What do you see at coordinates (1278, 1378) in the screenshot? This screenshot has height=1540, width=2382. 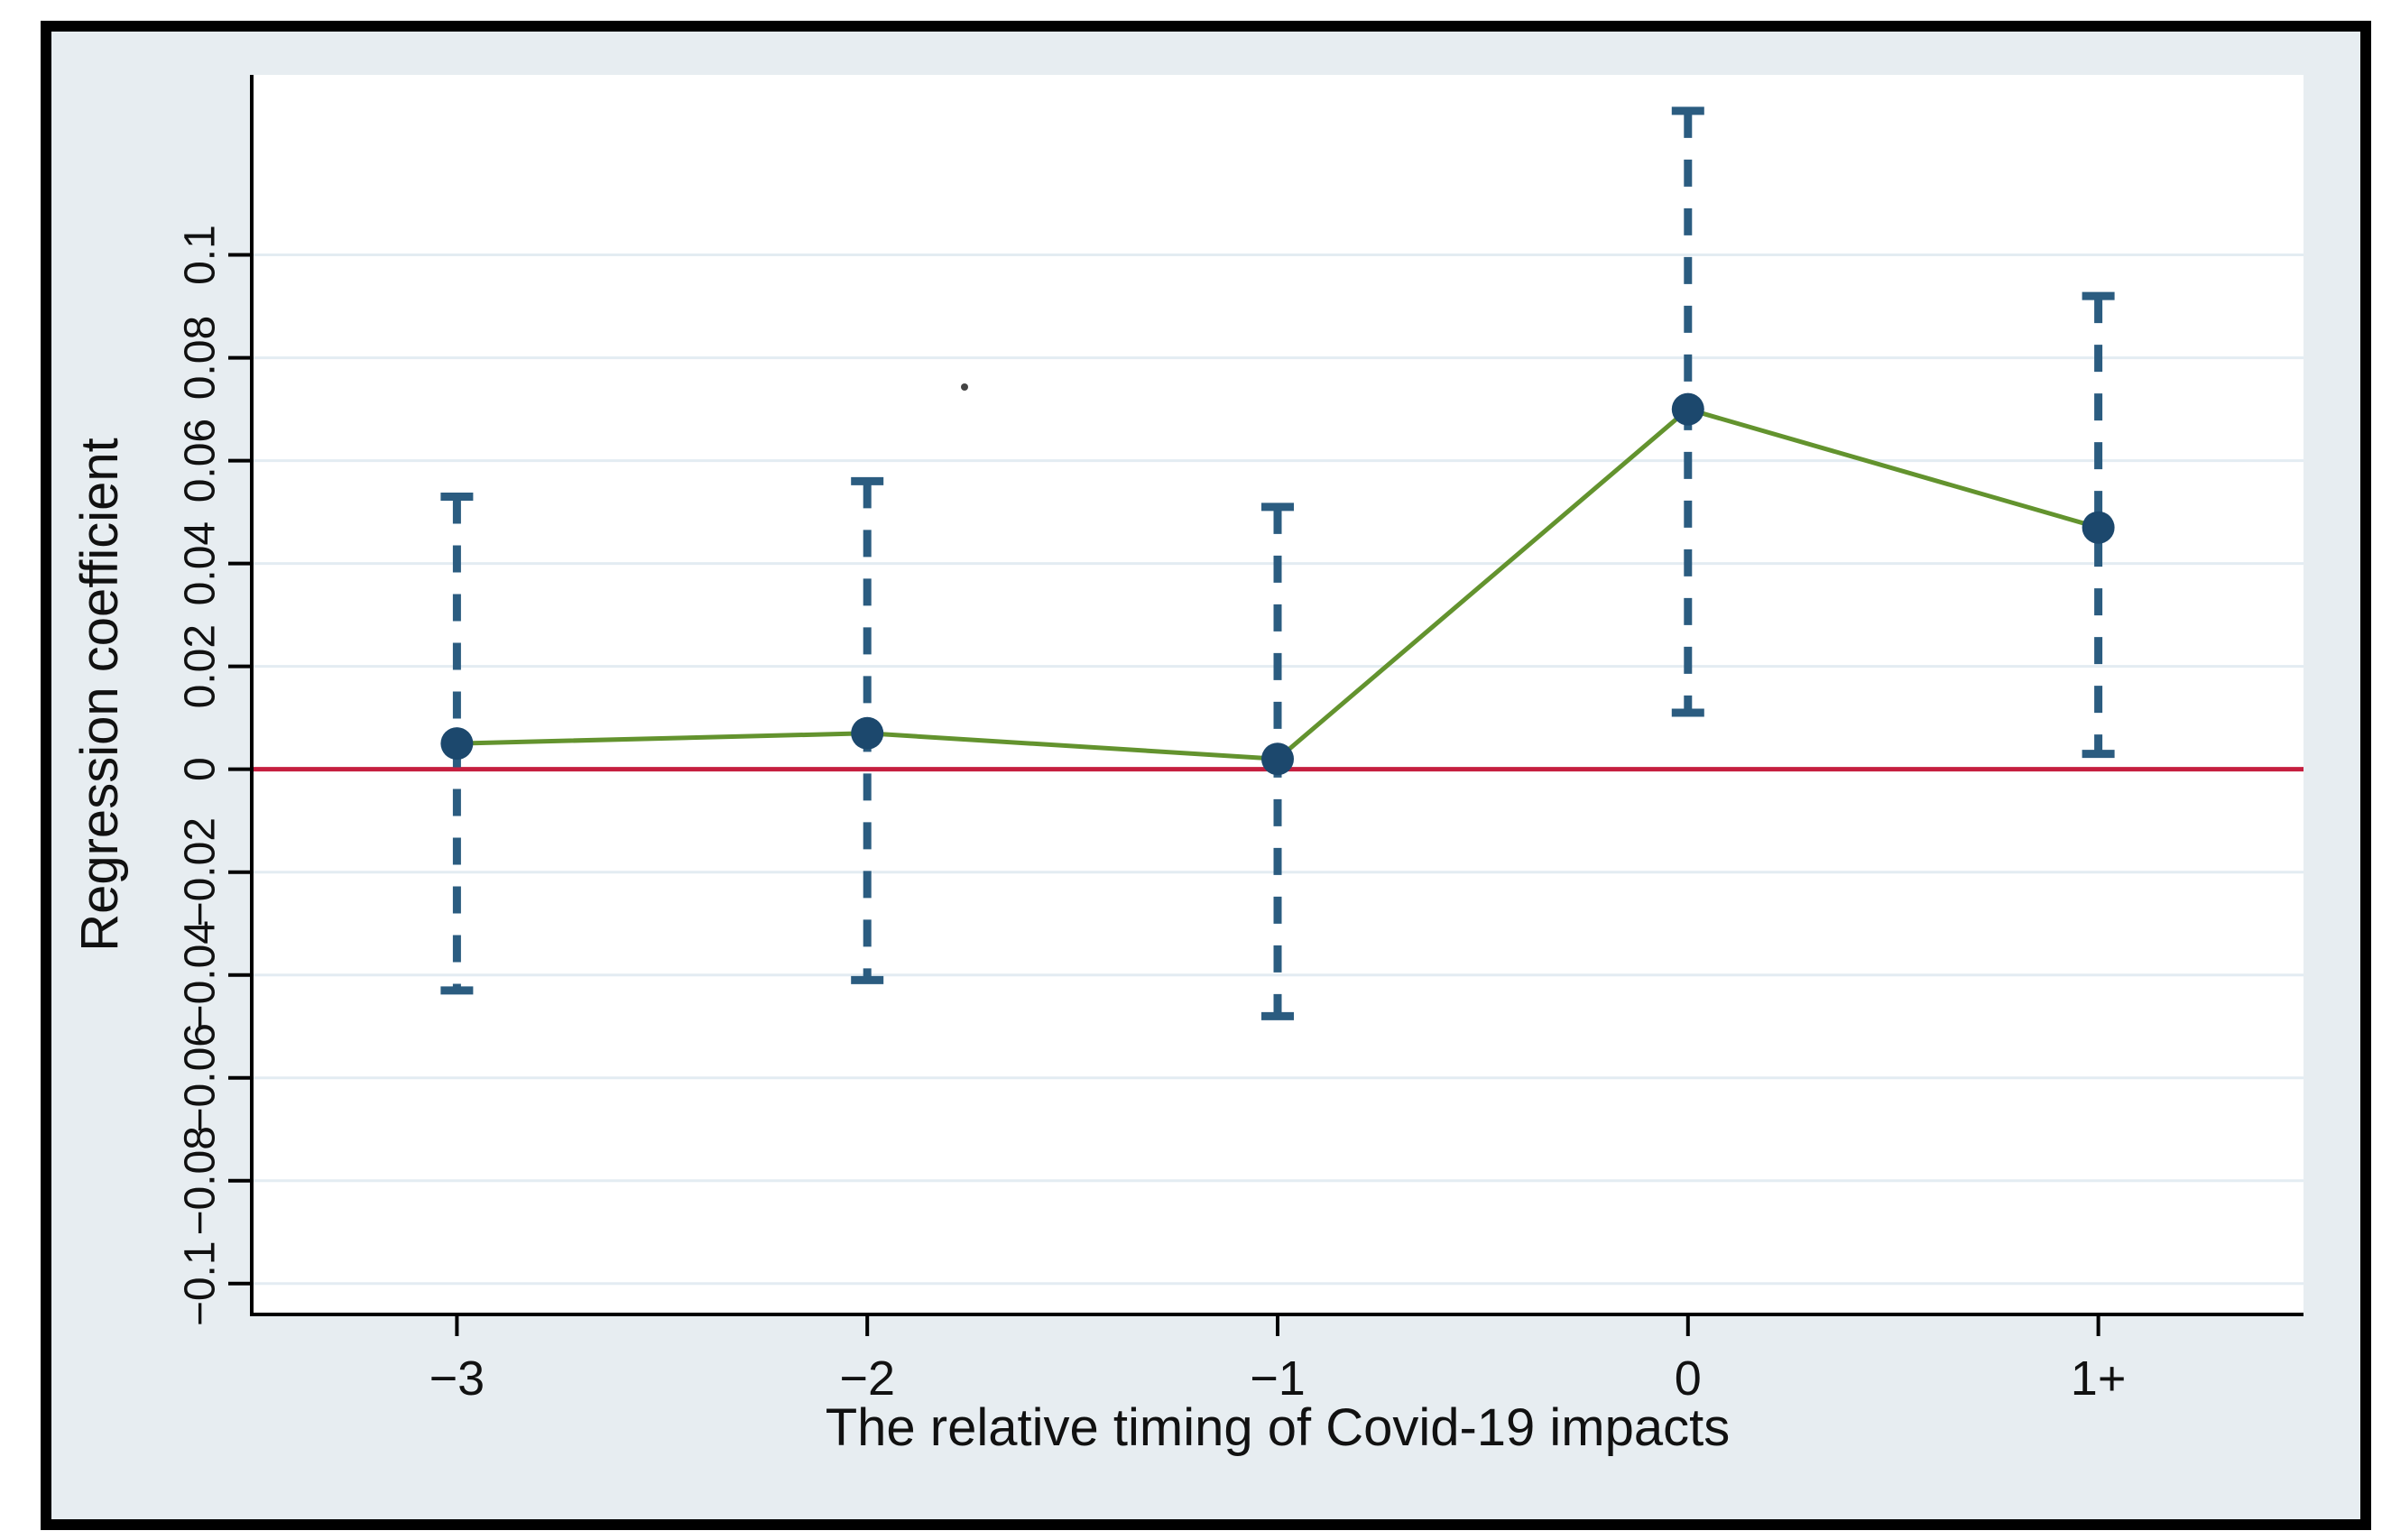 I see `x-tick-label: −1` at bounding box center [1278, 1378].